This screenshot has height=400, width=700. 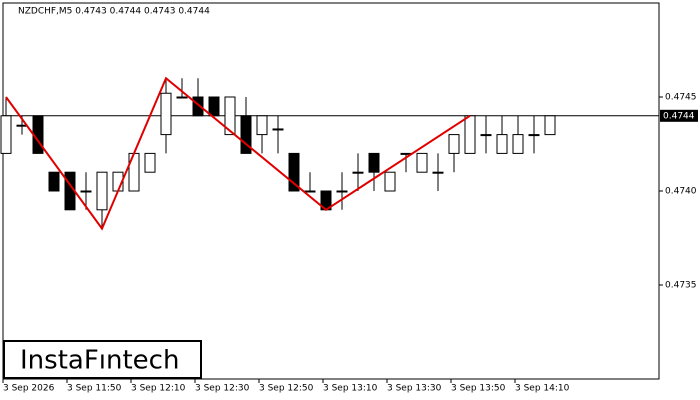 I want to click on y-tick-label: 0.4745, so click(x=681, y=98).